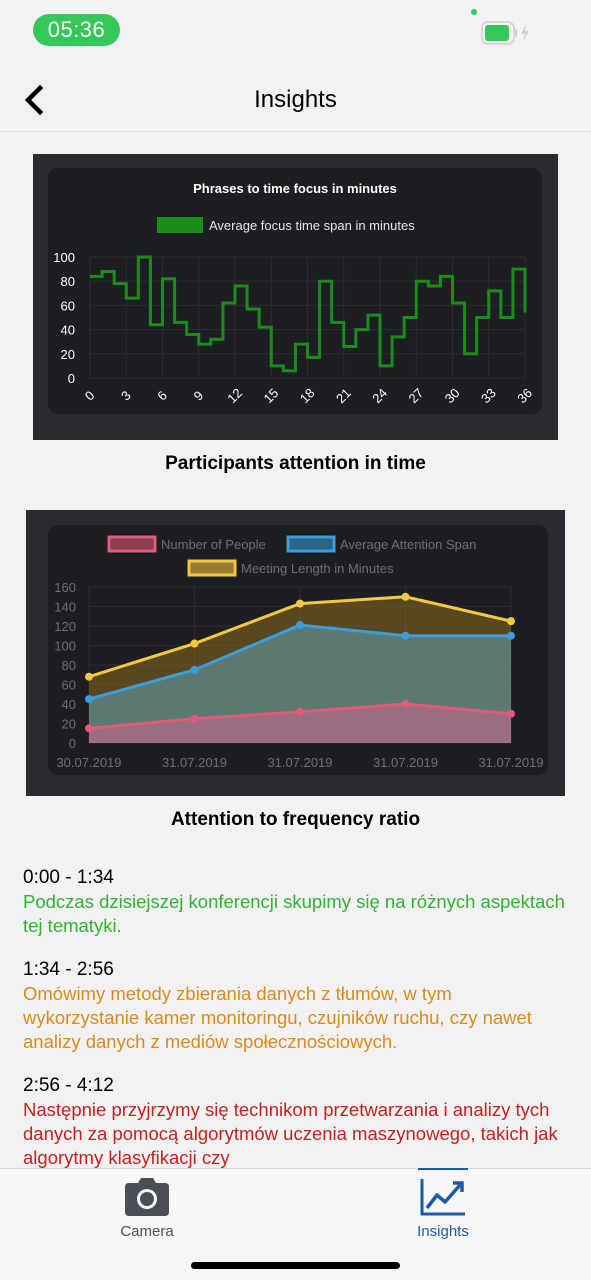  I want to click on tab-insights-label: Insights, so click(443, 1231).